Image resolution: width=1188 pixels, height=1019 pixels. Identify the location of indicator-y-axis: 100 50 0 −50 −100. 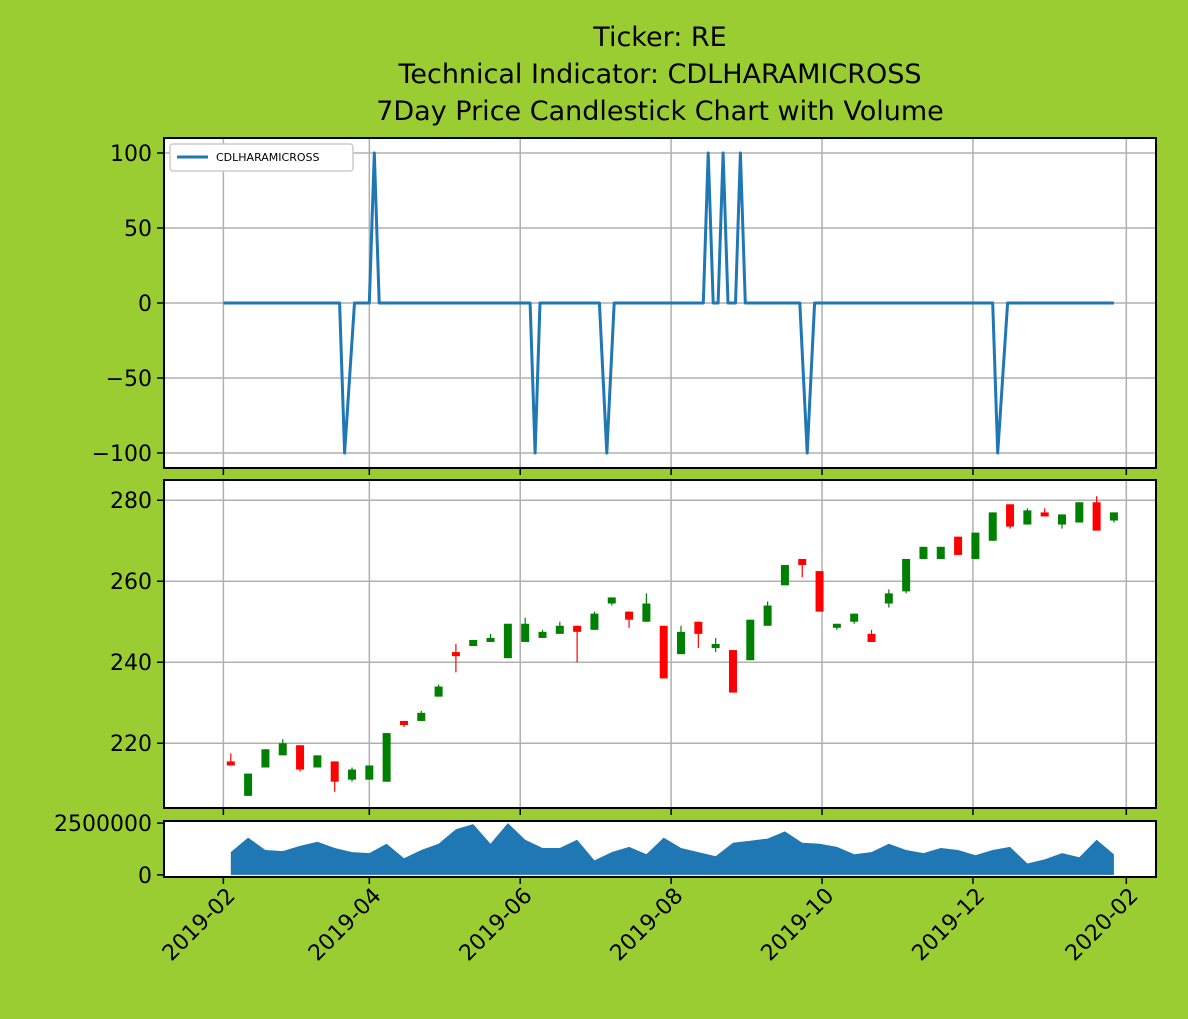
(128, 304).